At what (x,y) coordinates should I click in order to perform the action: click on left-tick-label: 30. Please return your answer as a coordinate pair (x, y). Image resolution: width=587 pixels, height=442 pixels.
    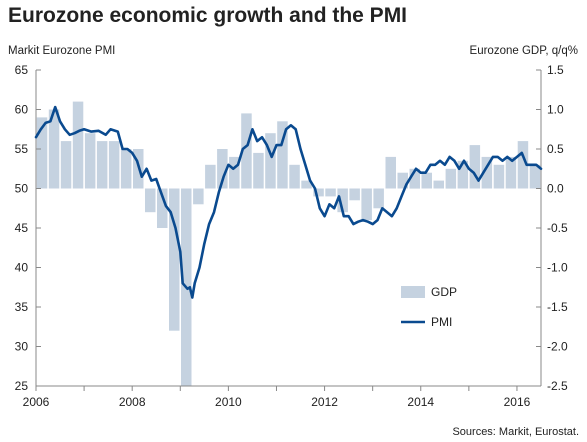
    Looking at the image, I should click on (22, 347).